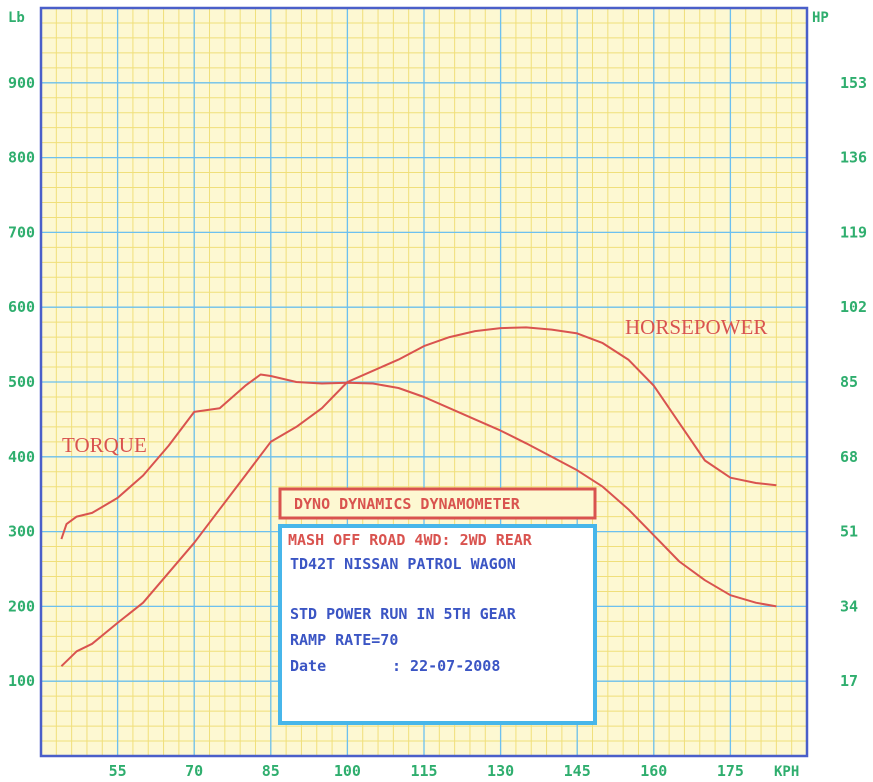  What do you see at coordinates (500, 771) in the screenshot?
I see `x-tick-label: 130` at bounding box center [500, 771].